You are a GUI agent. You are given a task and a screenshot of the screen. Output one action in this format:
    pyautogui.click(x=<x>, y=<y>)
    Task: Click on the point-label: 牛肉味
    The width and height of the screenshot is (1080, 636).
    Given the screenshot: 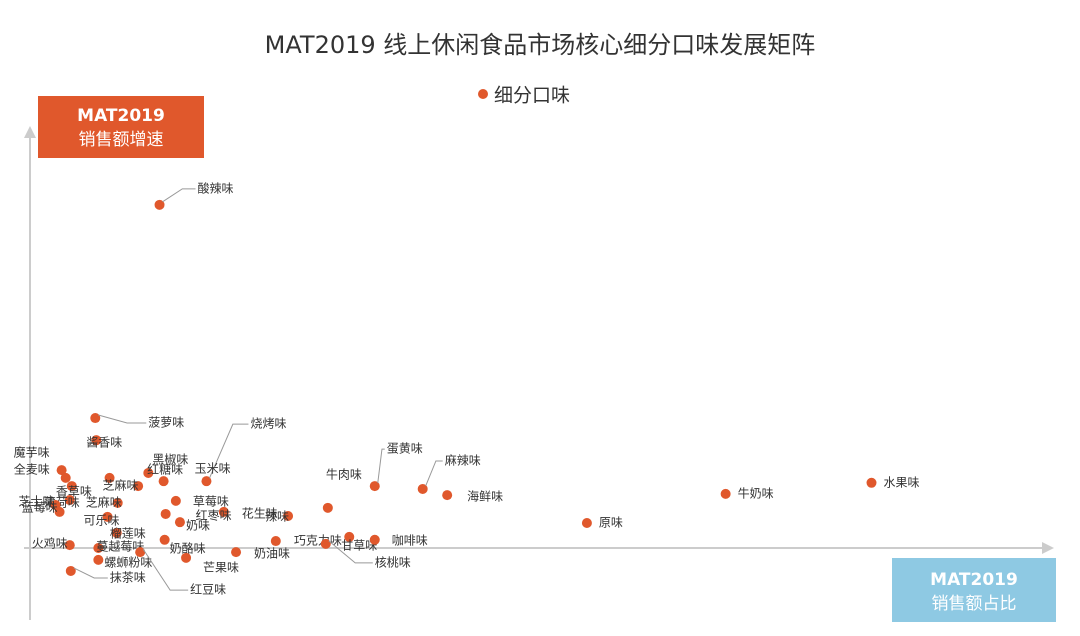 What is the action you would take?
    pyautogui.click(x=344, y=473)
    